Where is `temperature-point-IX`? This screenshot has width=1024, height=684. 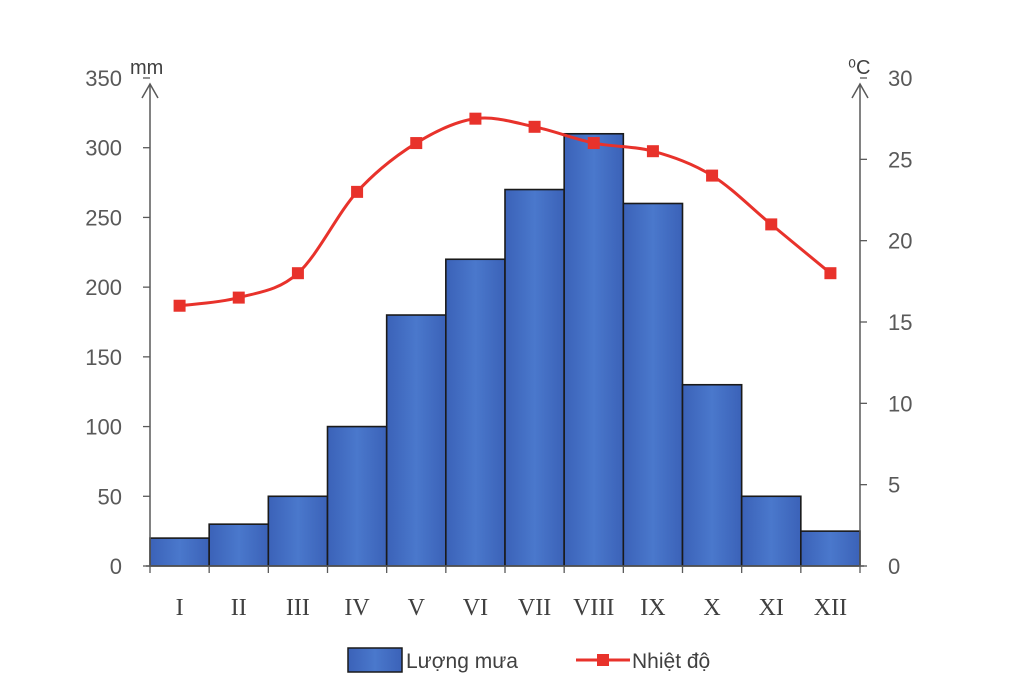
temperature-point-IX is located at coordinates (652, 151).